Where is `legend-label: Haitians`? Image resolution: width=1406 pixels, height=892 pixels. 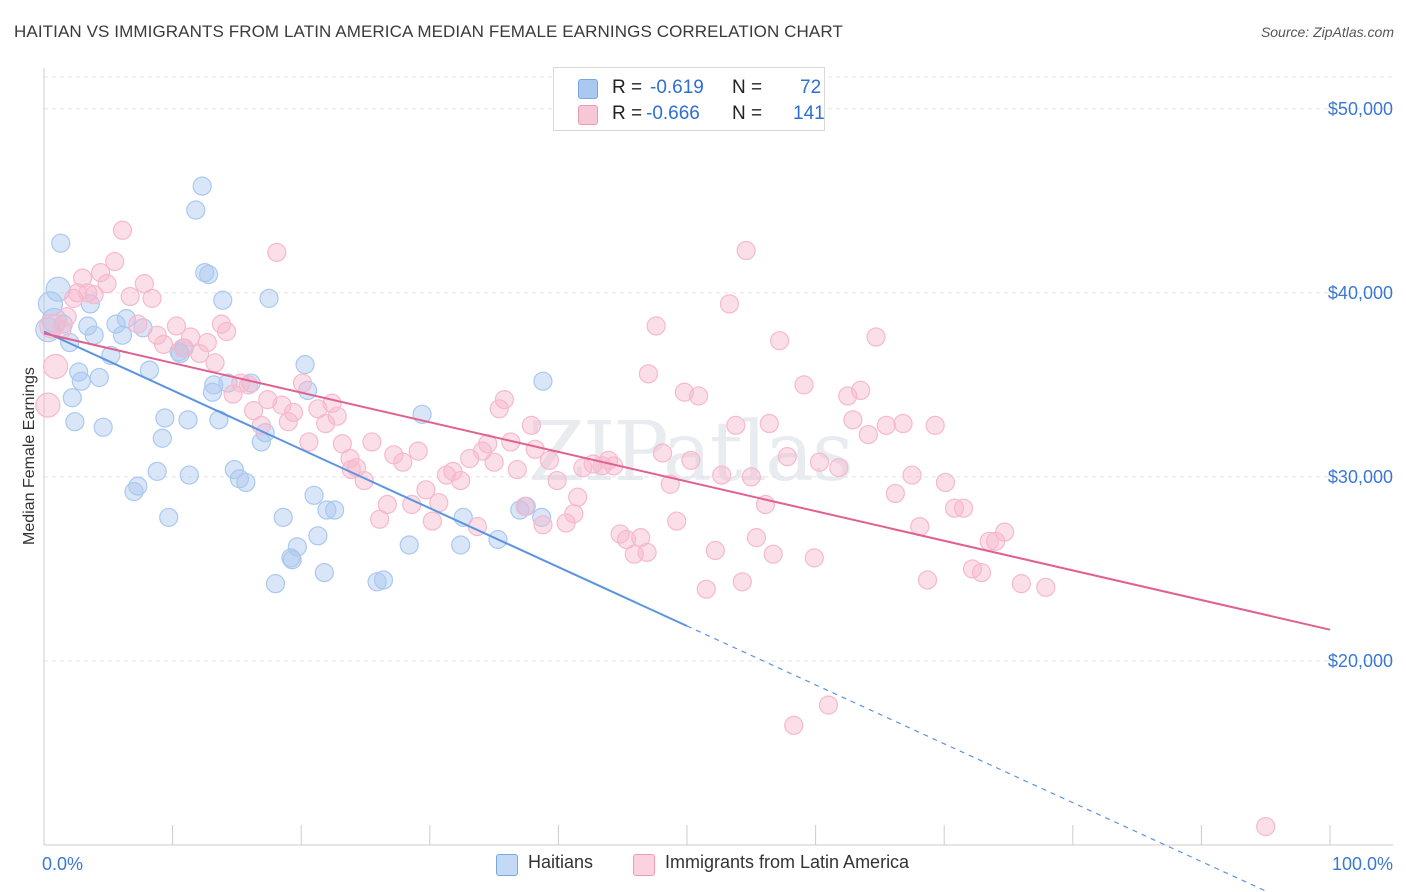
legend-label: Haitians is located at coordinates (561, 862).